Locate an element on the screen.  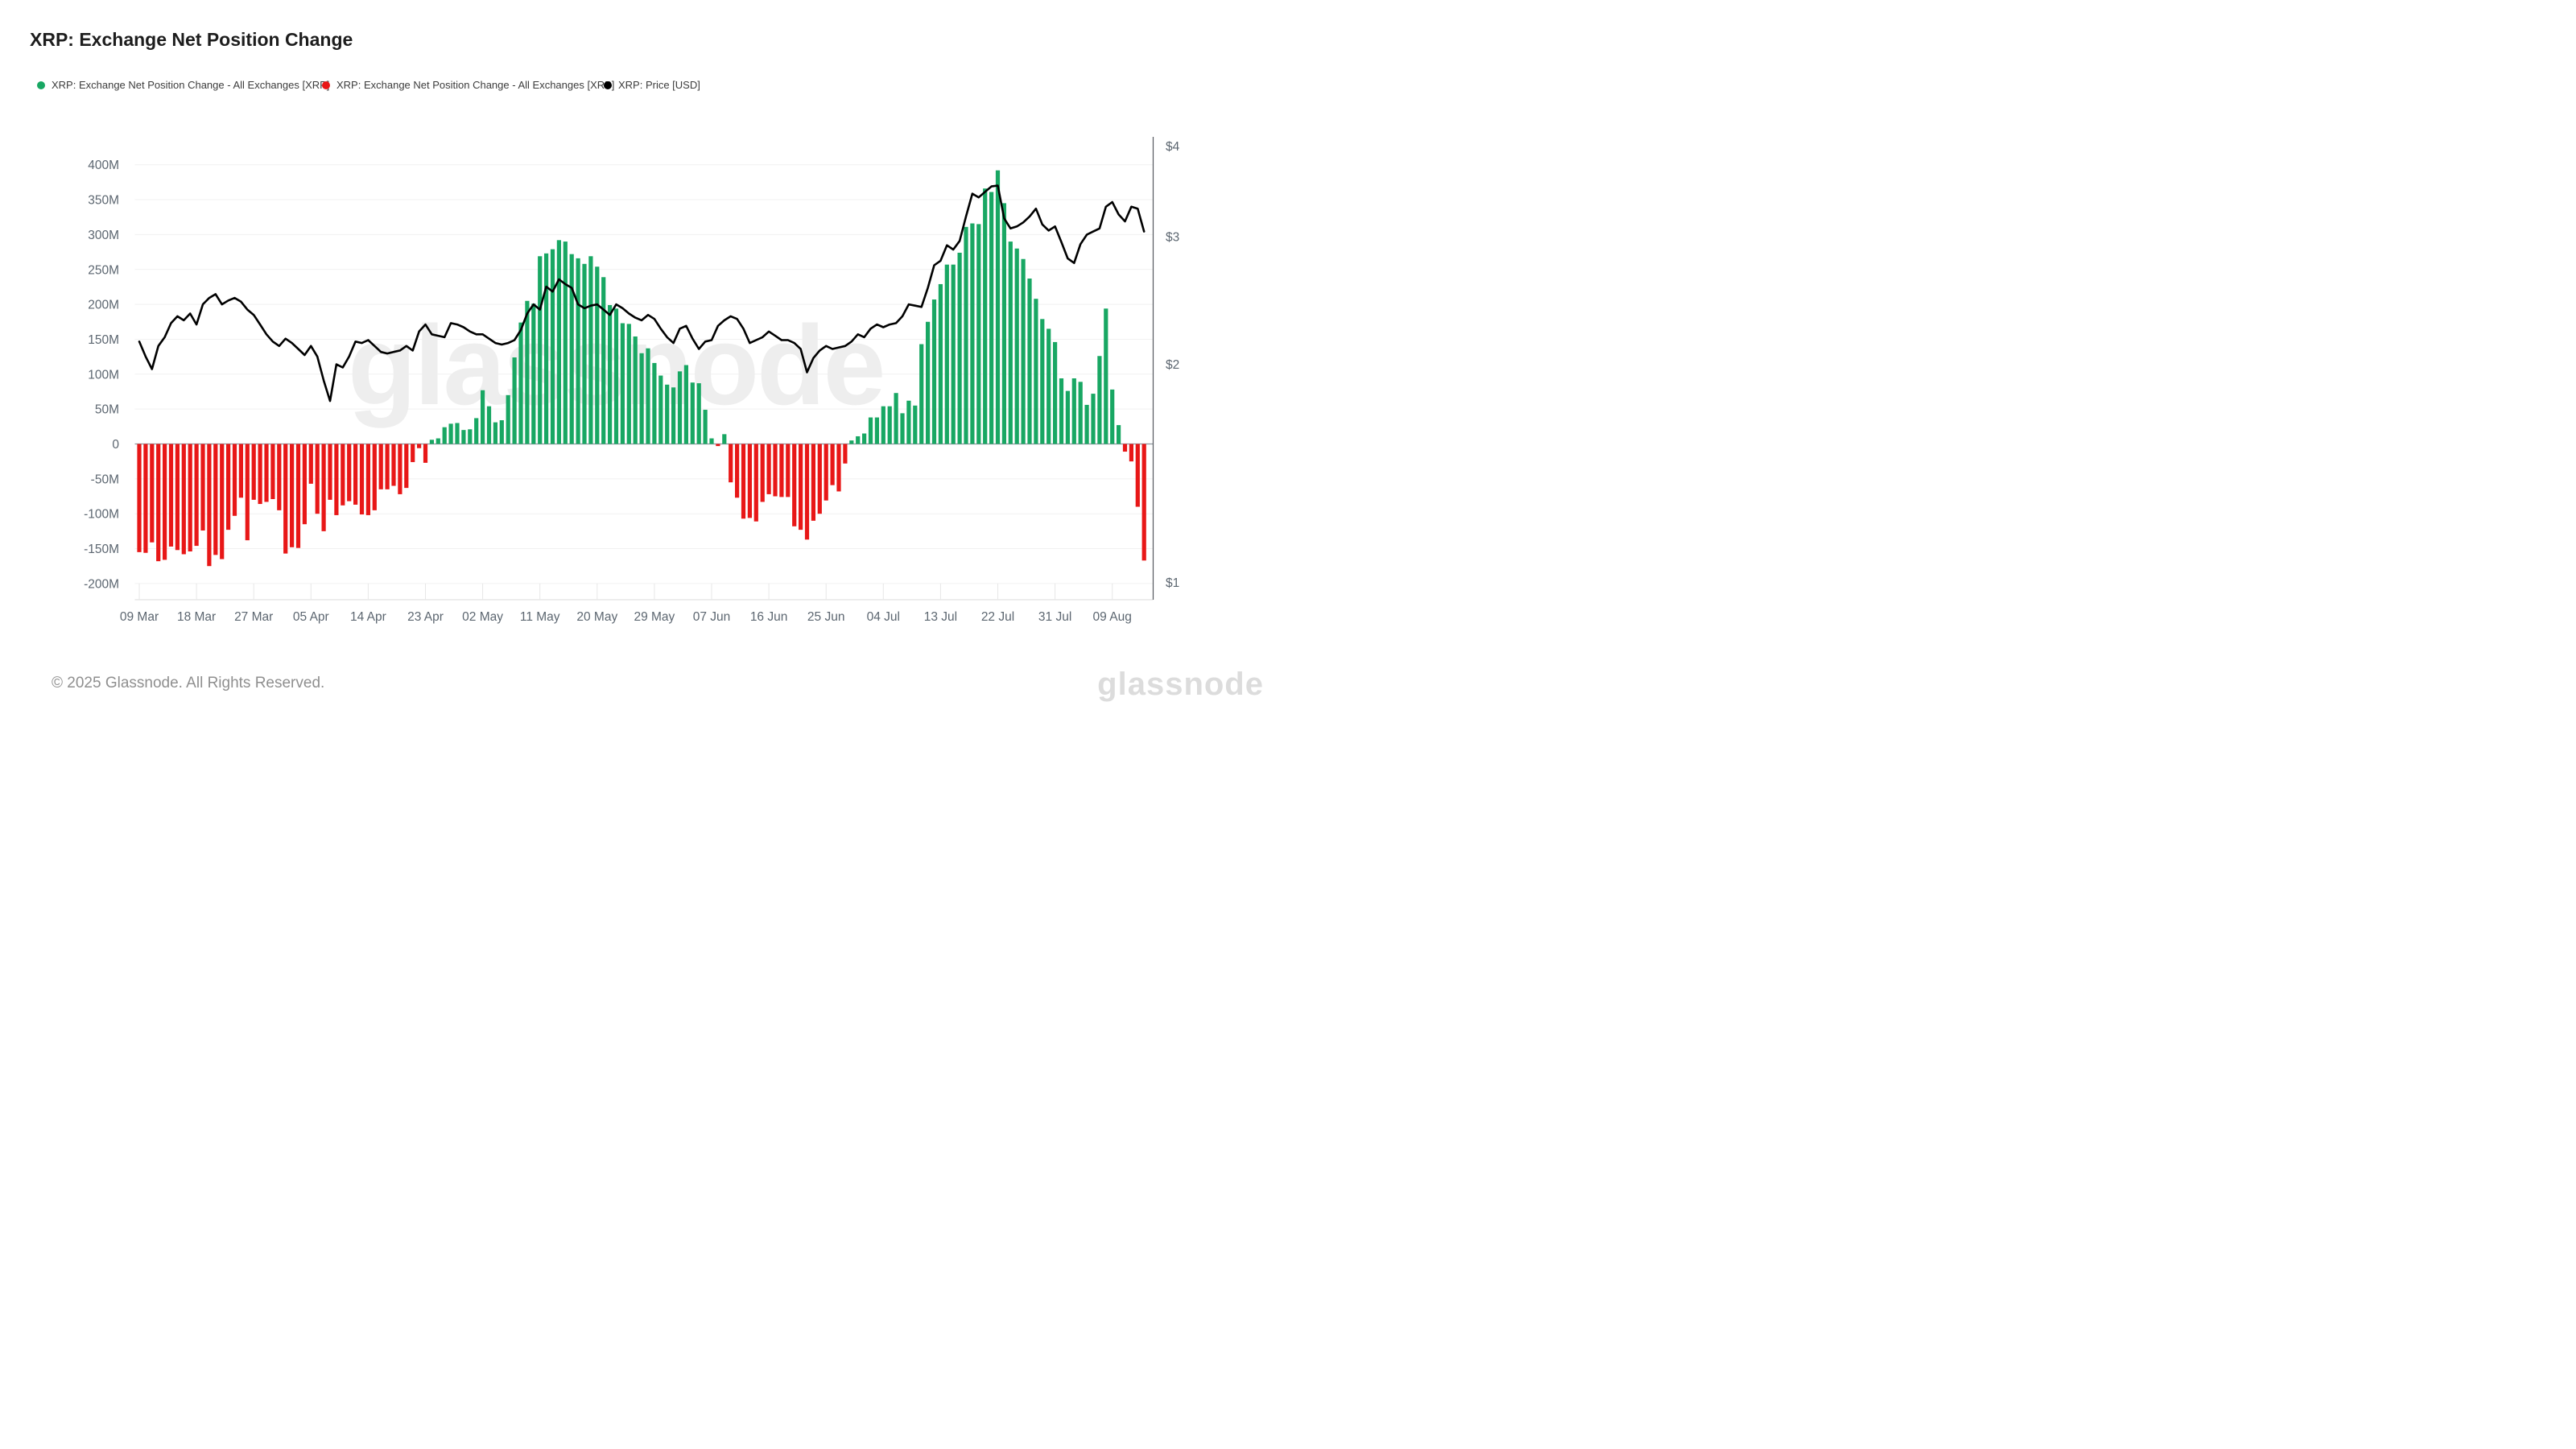
svg-text: 0 is located at coordinates (116, 445).